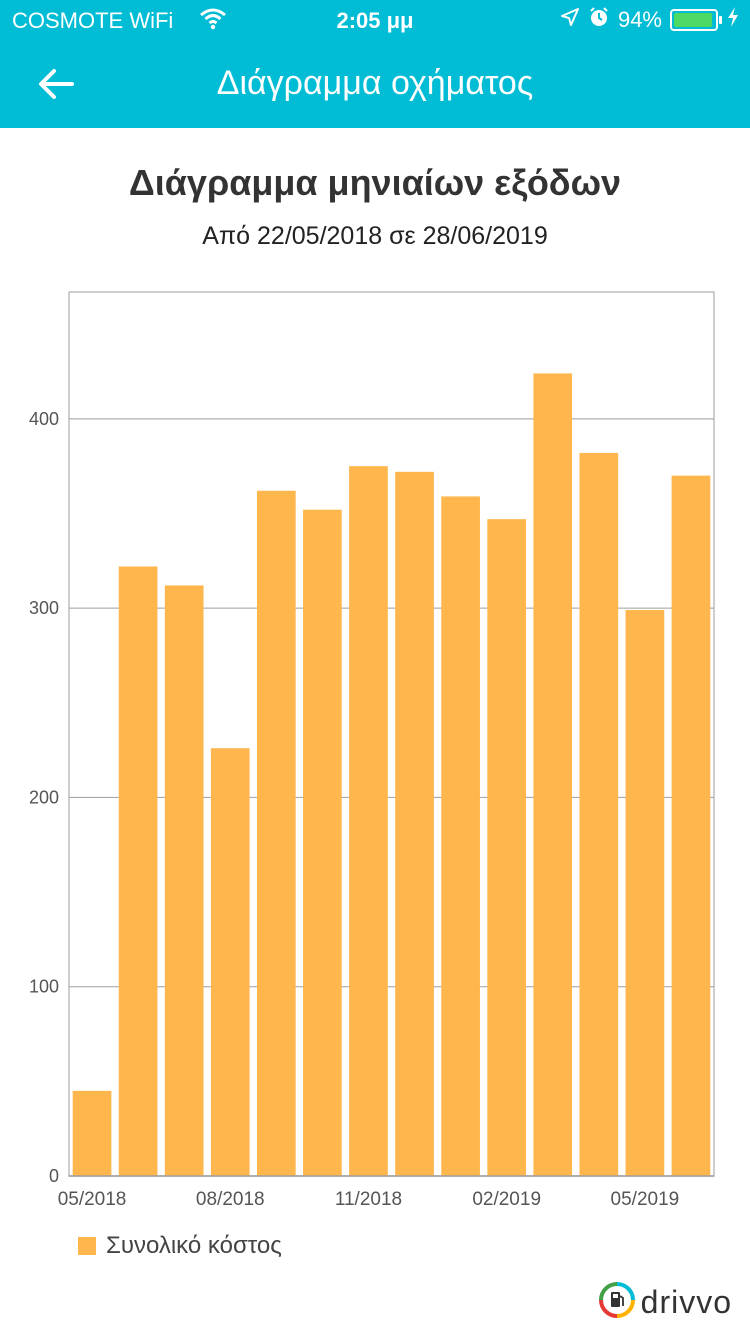  What do you see at coordinates (194, 1245) in the screenshot?
I see `legend-label: Συνολικό κόστος` at bounding box center [194, 1245].